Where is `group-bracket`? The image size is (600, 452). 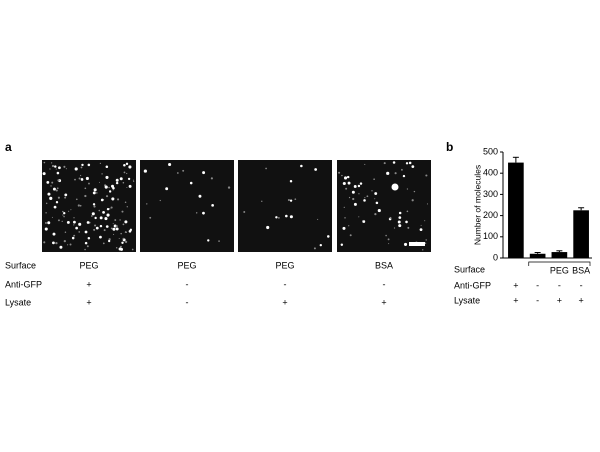 group-bracket is located at coordinates (559, 263).